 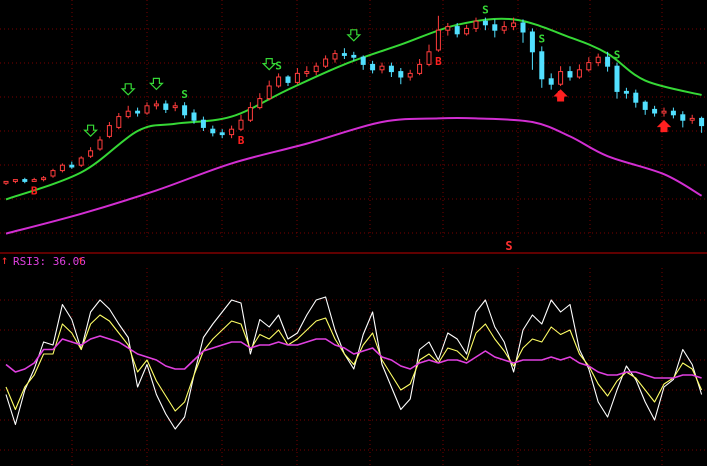 I want to click on divider-signal-label: S, so click(x=508, y=246).